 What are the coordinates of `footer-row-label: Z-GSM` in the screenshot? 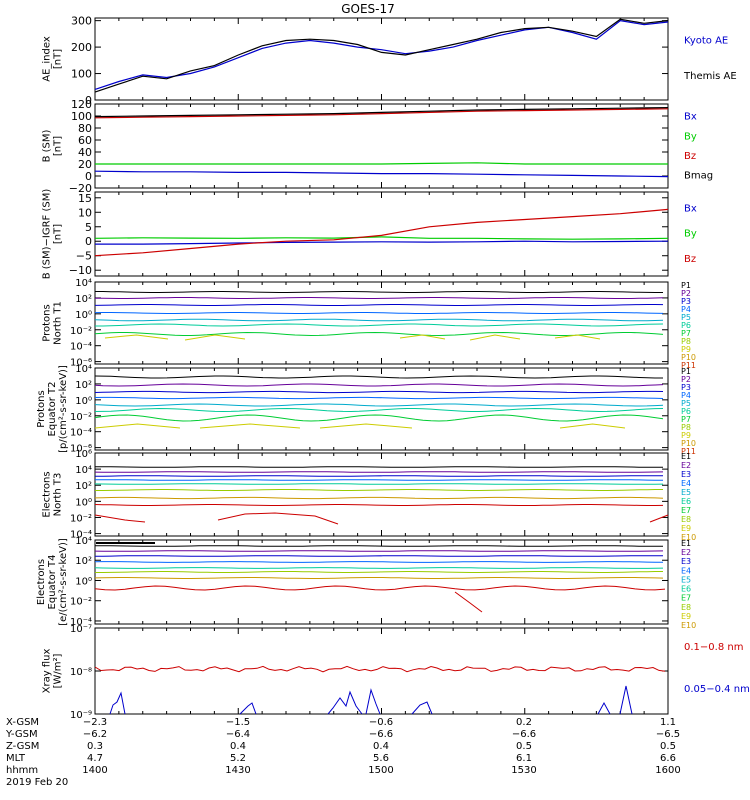 It's located at (22, 746).